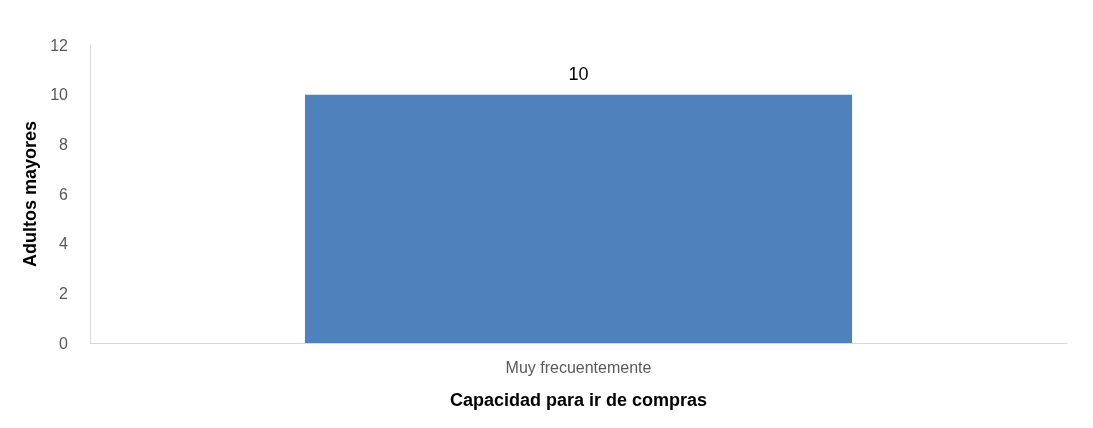  Describe the element at coordinates (578, 400) in the screenshot. I see `x-axis-title: Capacidad para ir de compras` at that location.